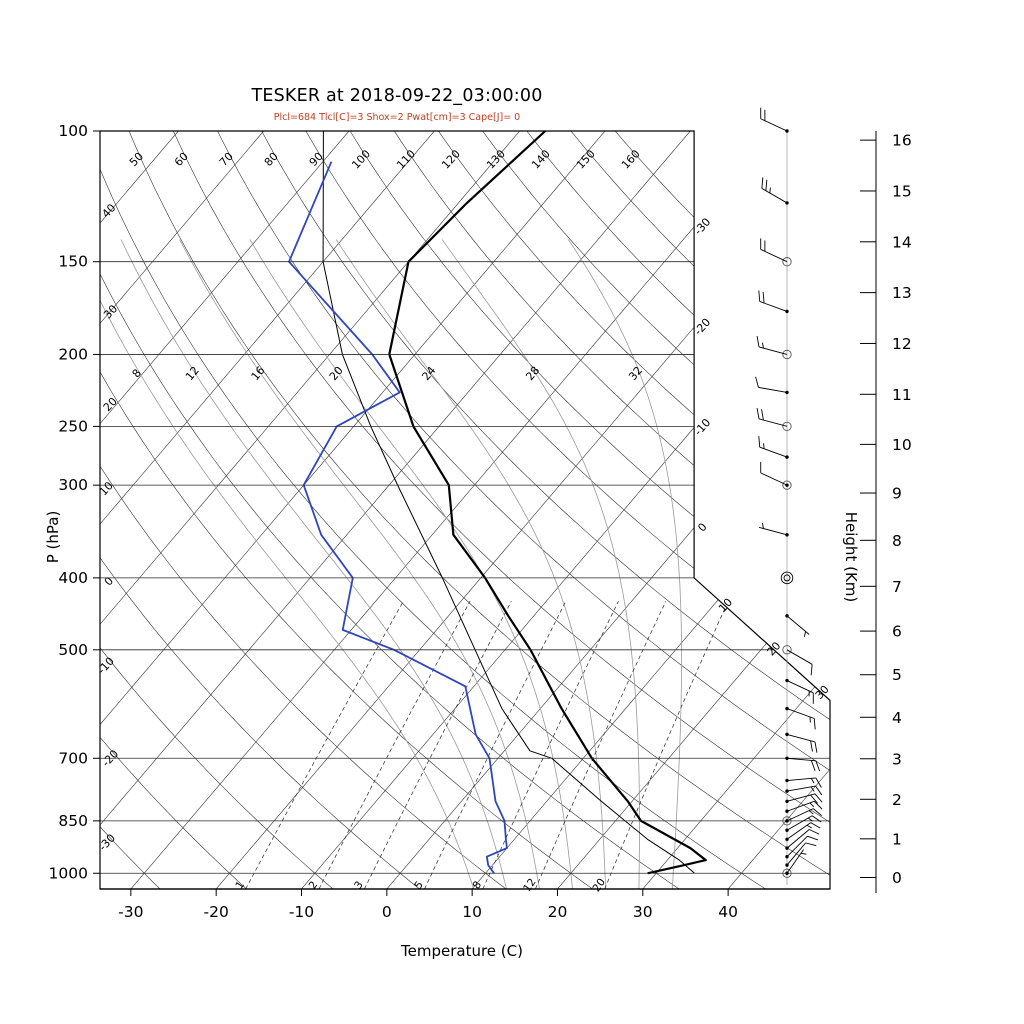 This screenshot has width=1024, height=1024. I want to click on svg-text: 250, so click(73, 426).